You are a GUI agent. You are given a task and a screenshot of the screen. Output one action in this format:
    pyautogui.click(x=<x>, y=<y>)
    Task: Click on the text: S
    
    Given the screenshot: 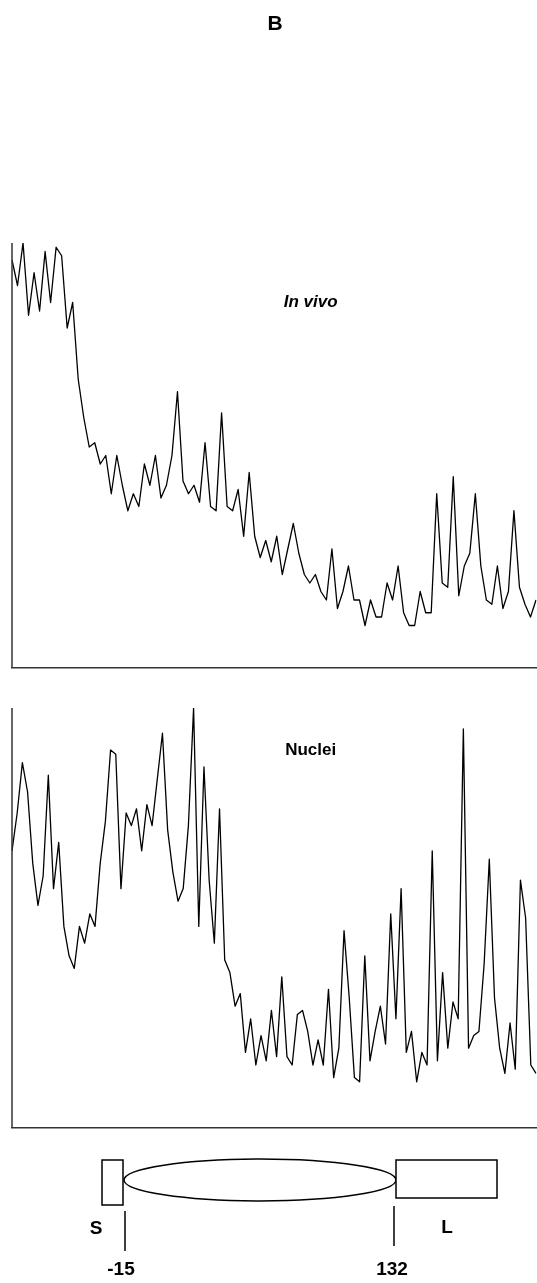 What is the action you would take?
    pyautogui.click(x=96, y=1227)
    